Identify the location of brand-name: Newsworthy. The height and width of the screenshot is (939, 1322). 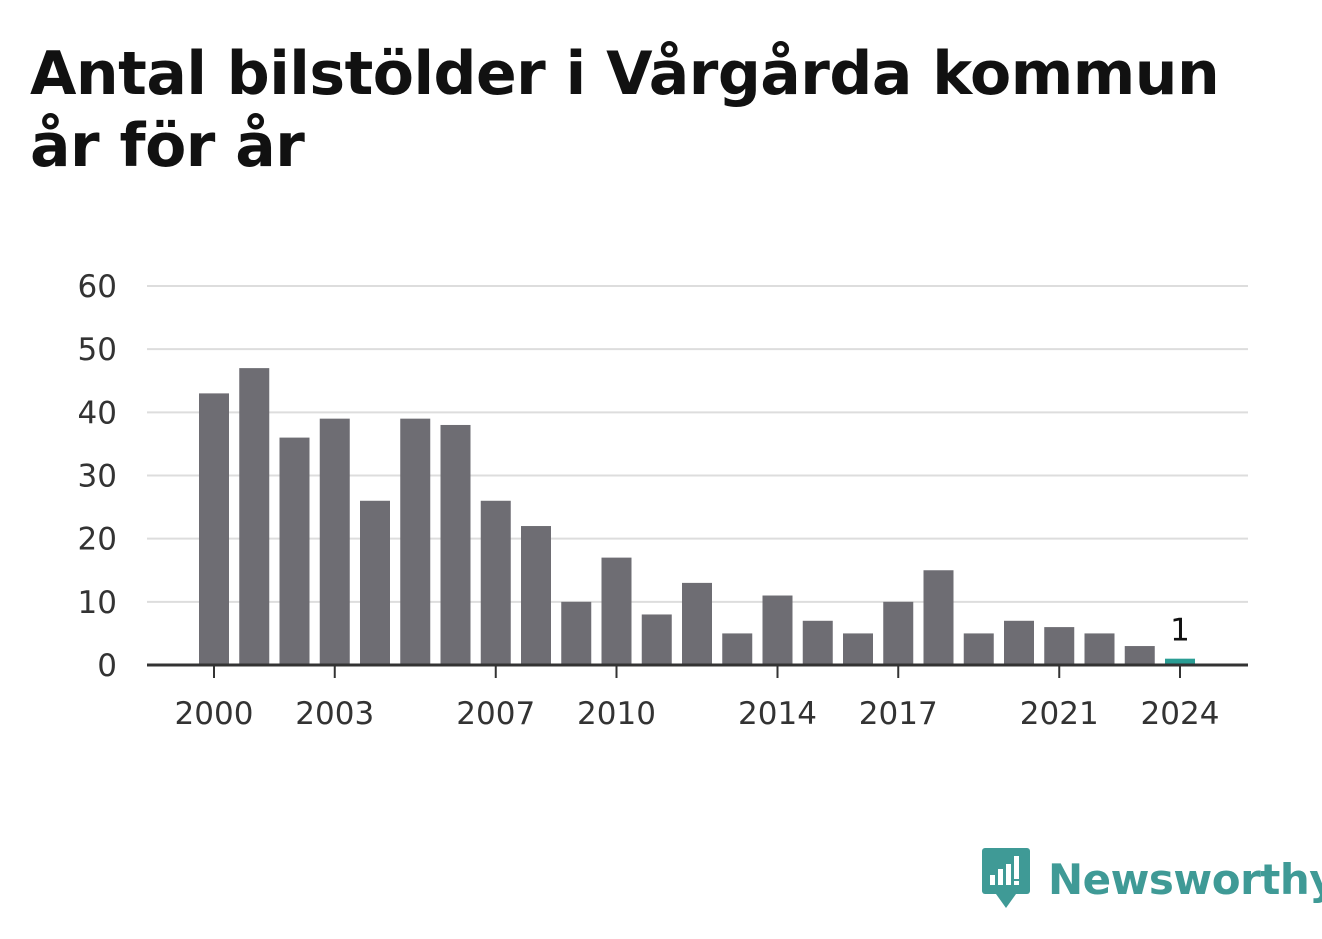
(1185, 879).